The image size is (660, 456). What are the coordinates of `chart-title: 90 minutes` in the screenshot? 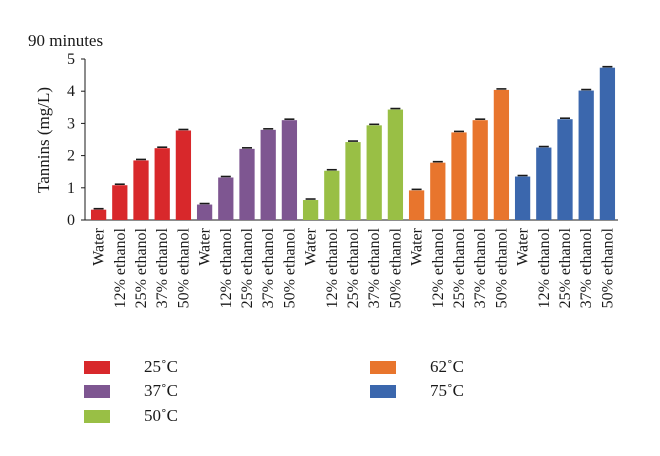 It's located at (65, 40).